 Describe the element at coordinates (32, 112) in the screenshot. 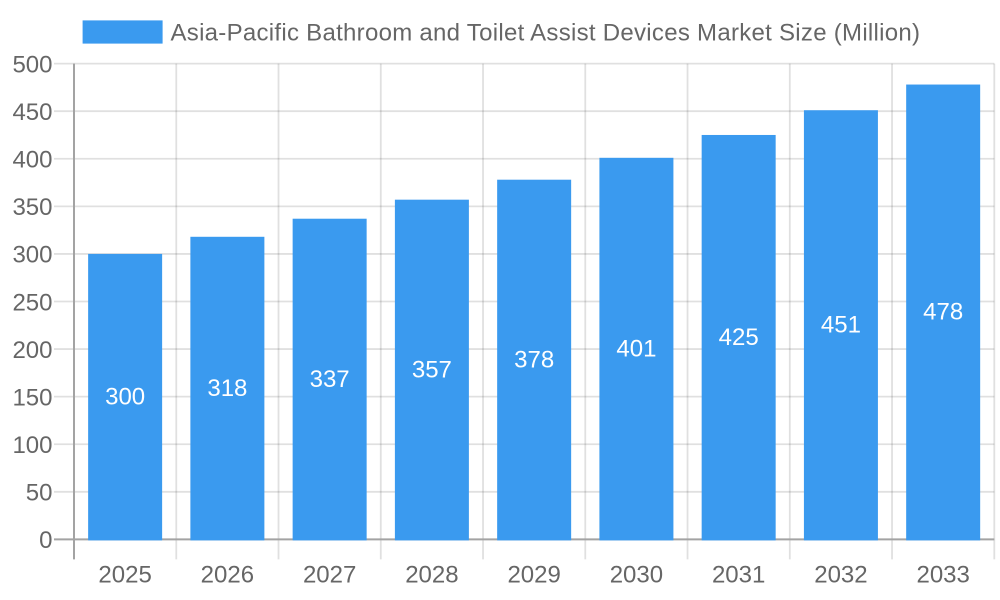

I see `svg-text: 450` at that location.